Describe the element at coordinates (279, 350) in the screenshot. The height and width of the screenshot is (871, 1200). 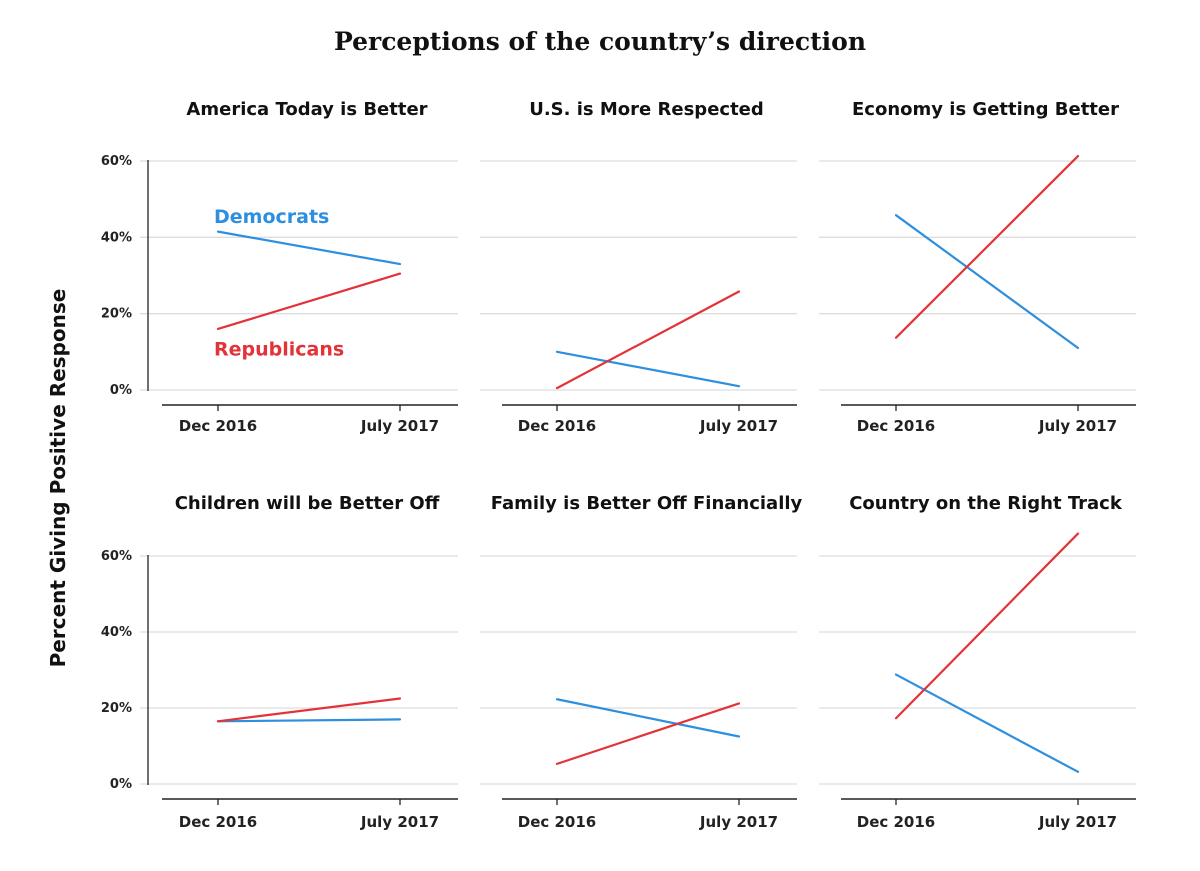
I see `republicans-label: Republicans` at that location.